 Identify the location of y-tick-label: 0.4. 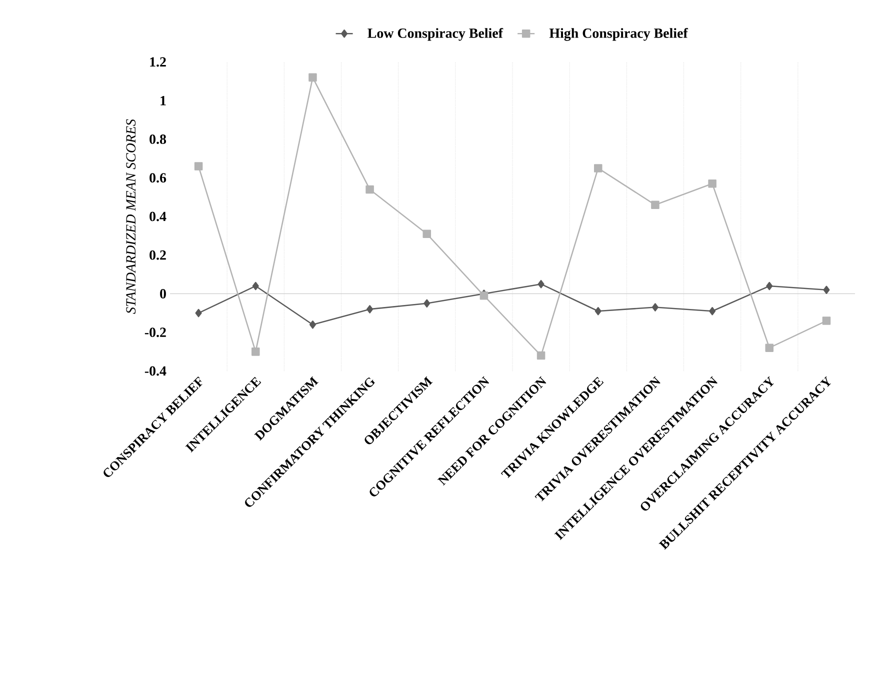
(158, 217).